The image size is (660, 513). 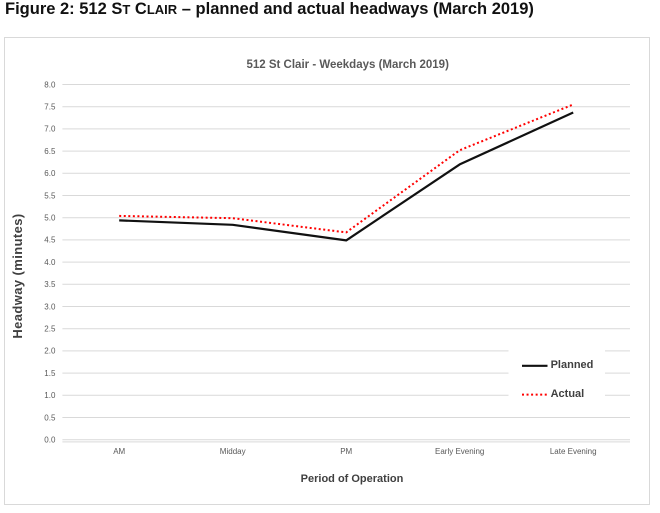 What do you see at coordinates (50, 173) in the screenshot?
I see `svg-text: 6.0` at bounding box center [50, 173].